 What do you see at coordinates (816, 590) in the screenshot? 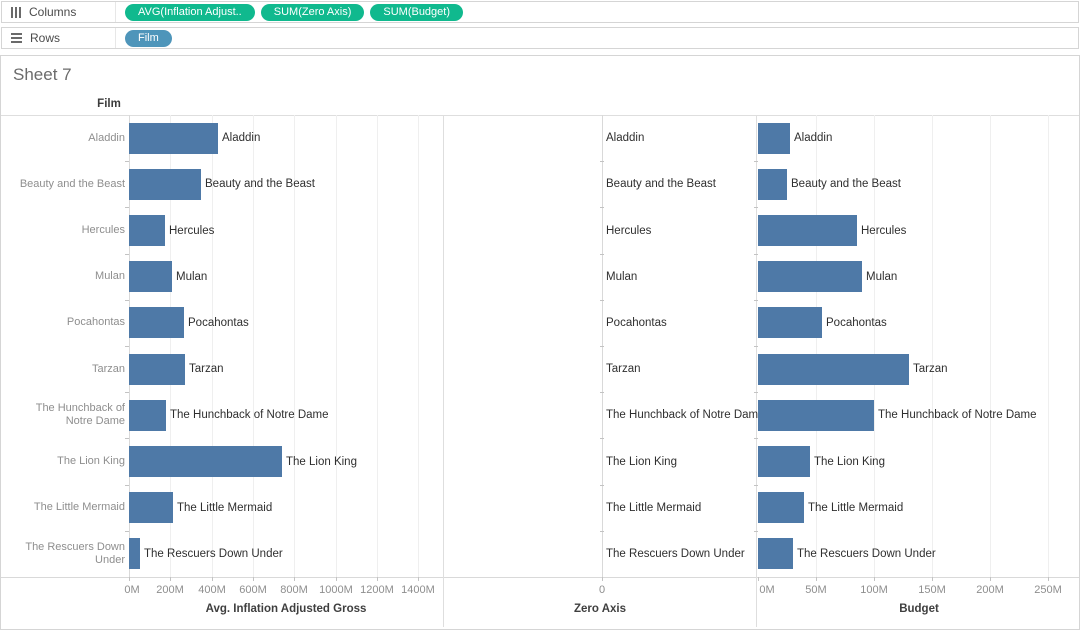
I see `axis-tick-label: 50M` at bounding box center [816, 590].